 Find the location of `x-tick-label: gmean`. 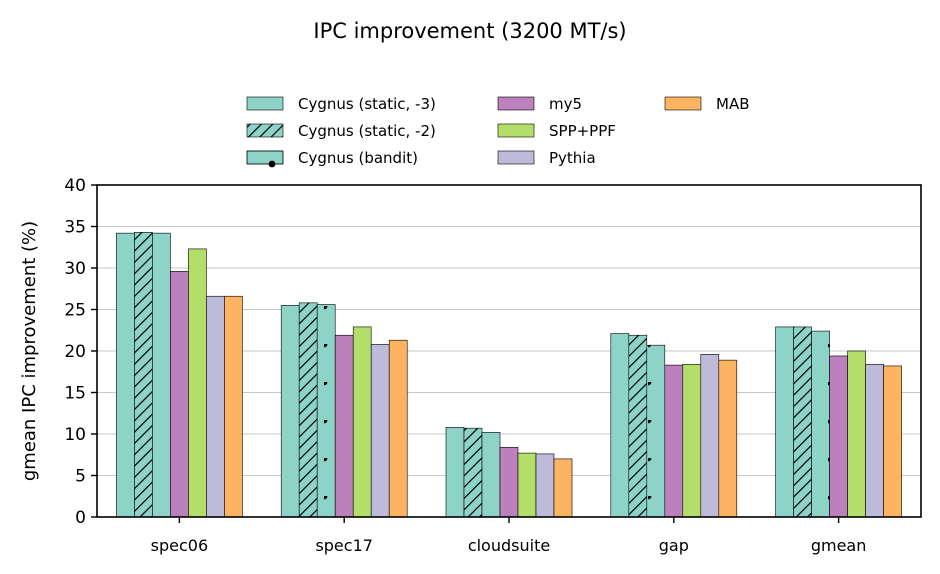

x-tick-label: gmean is located at coordinates (839, 545).